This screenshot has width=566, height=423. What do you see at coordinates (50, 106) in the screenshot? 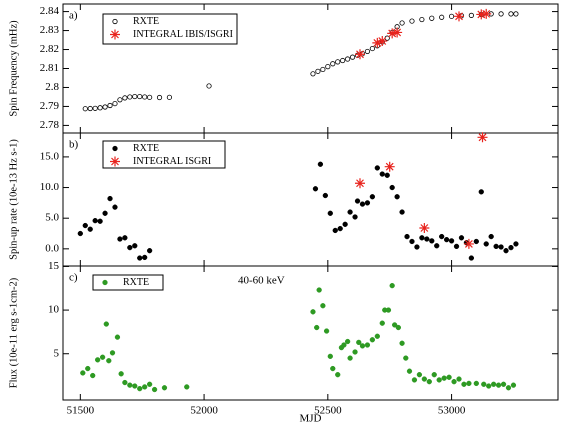
I see `y-tick-label: 2.79` at bounding box center [50, 106].